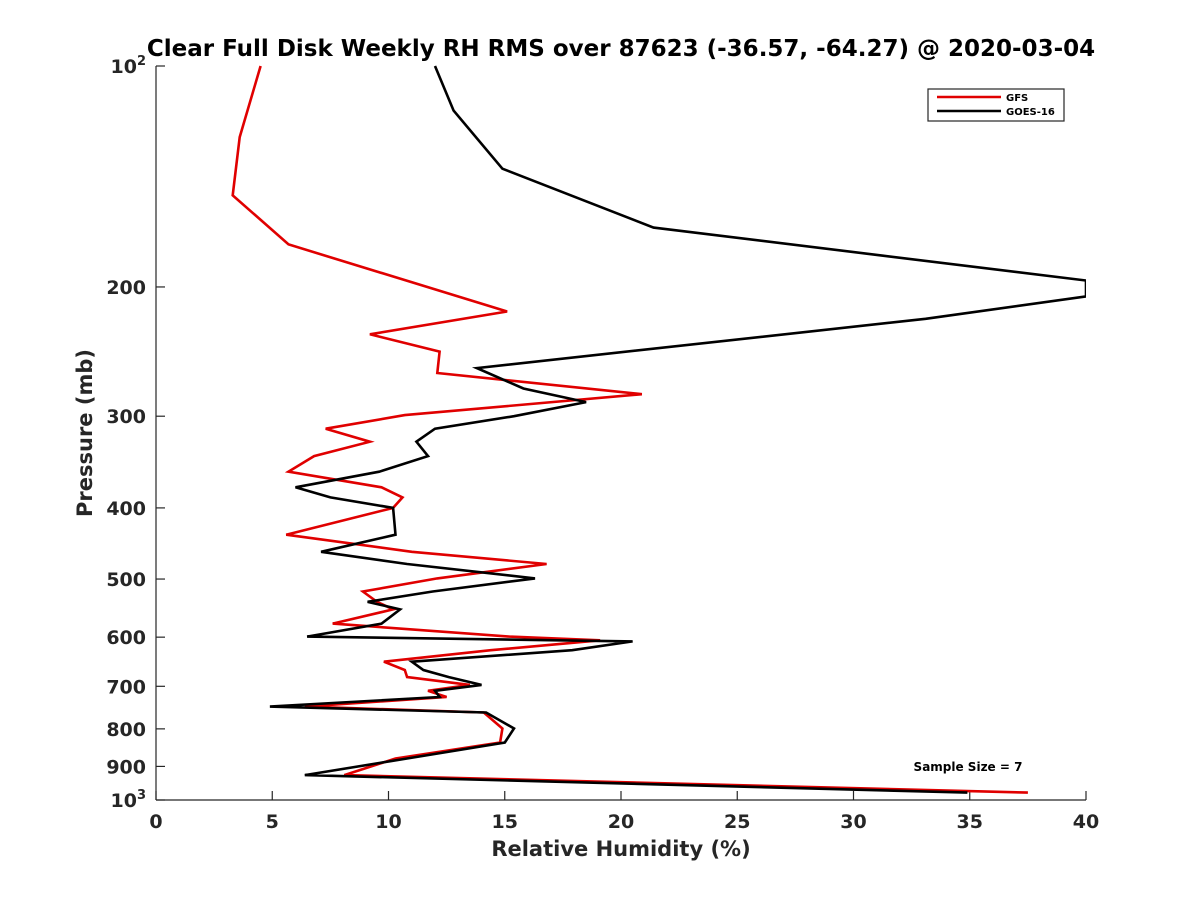  What do you see at coordinates (126, 687) in the screenshot?
I see `y-tick-label: 700` at bounding box center [126, 687].